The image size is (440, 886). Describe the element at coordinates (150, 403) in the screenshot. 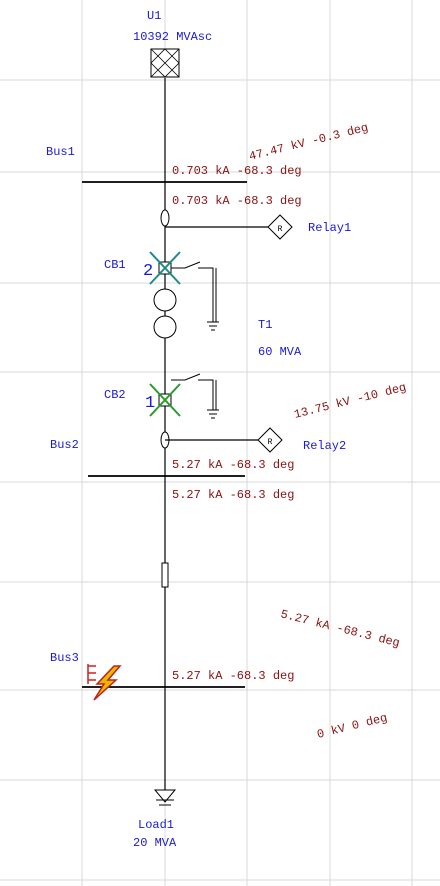

I see `breaker-number: 1` at that location.